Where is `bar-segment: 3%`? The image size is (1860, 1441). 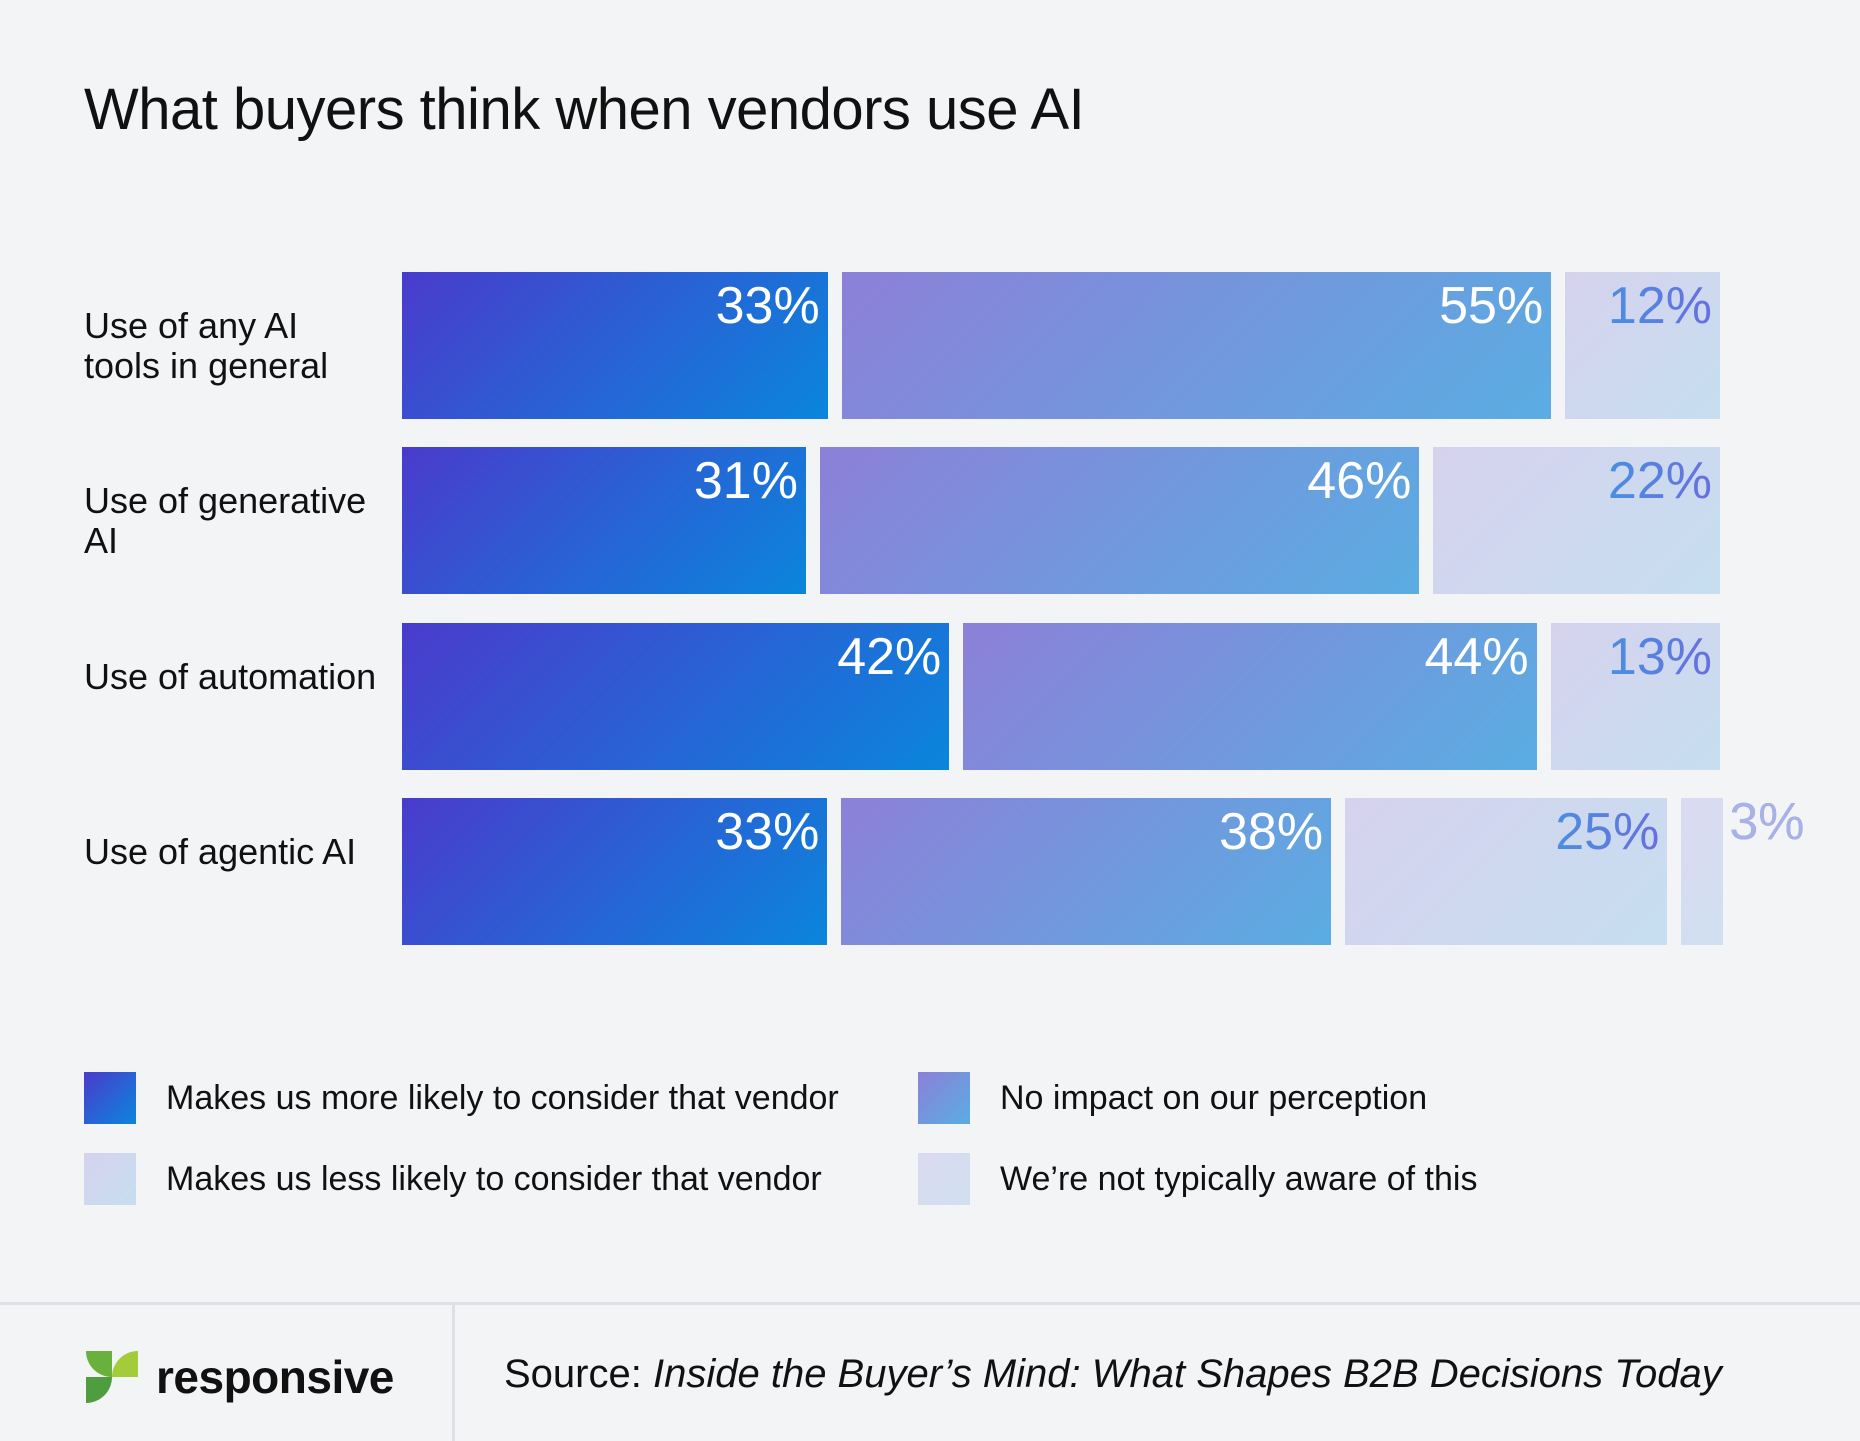 bar-segment: 3% is located at coordinates (1742, 869).